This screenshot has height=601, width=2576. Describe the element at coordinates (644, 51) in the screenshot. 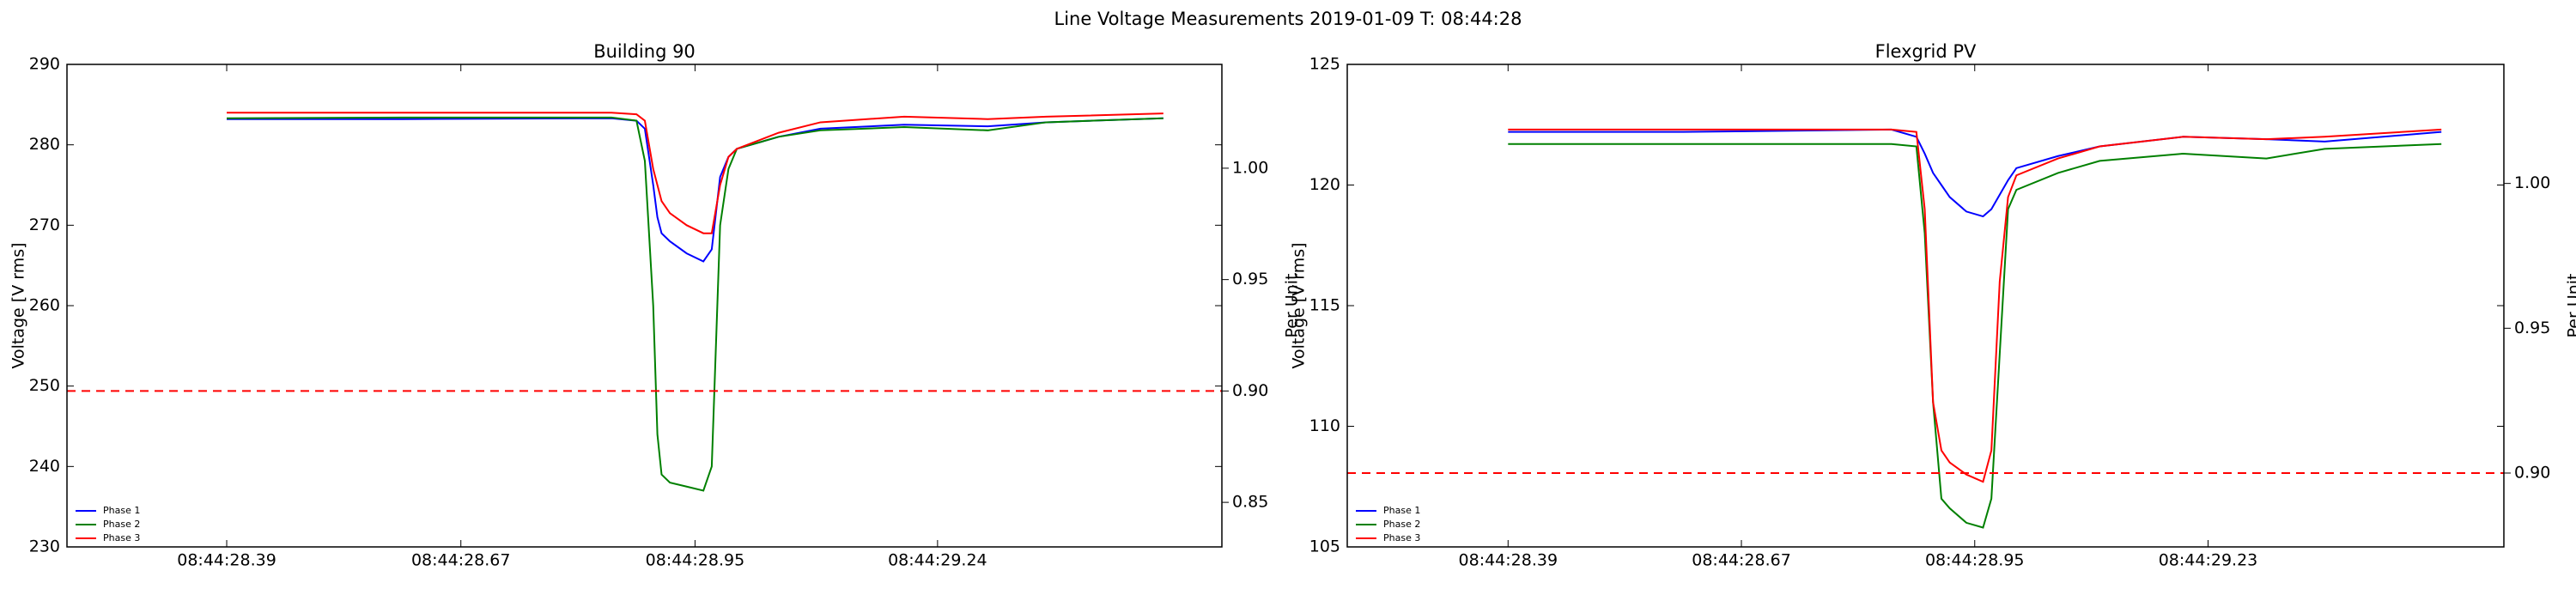

I see `axes-title: Building 90` at that location.